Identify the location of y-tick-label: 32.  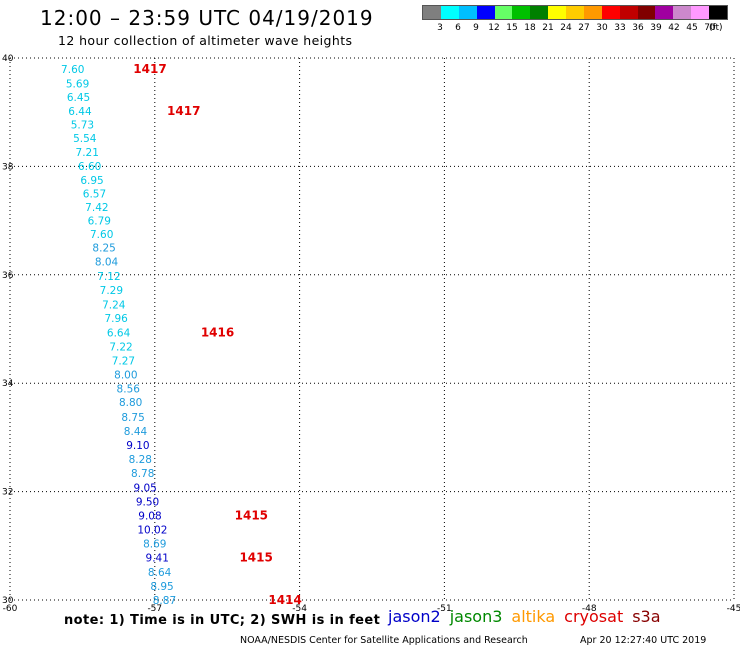
(7, 493).